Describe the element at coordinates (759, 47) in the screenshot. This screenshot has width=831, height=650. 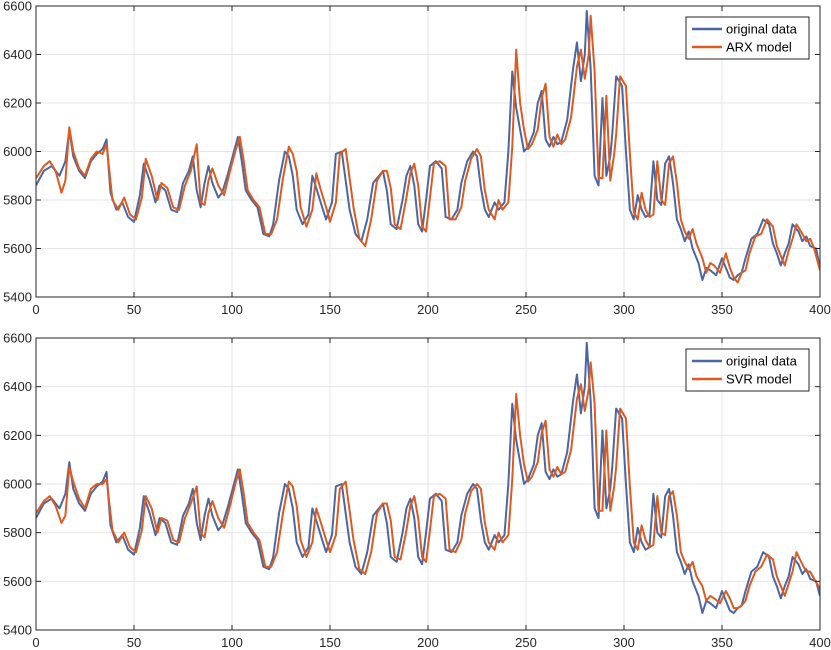
I see `legend-label: ARX model` at that location.